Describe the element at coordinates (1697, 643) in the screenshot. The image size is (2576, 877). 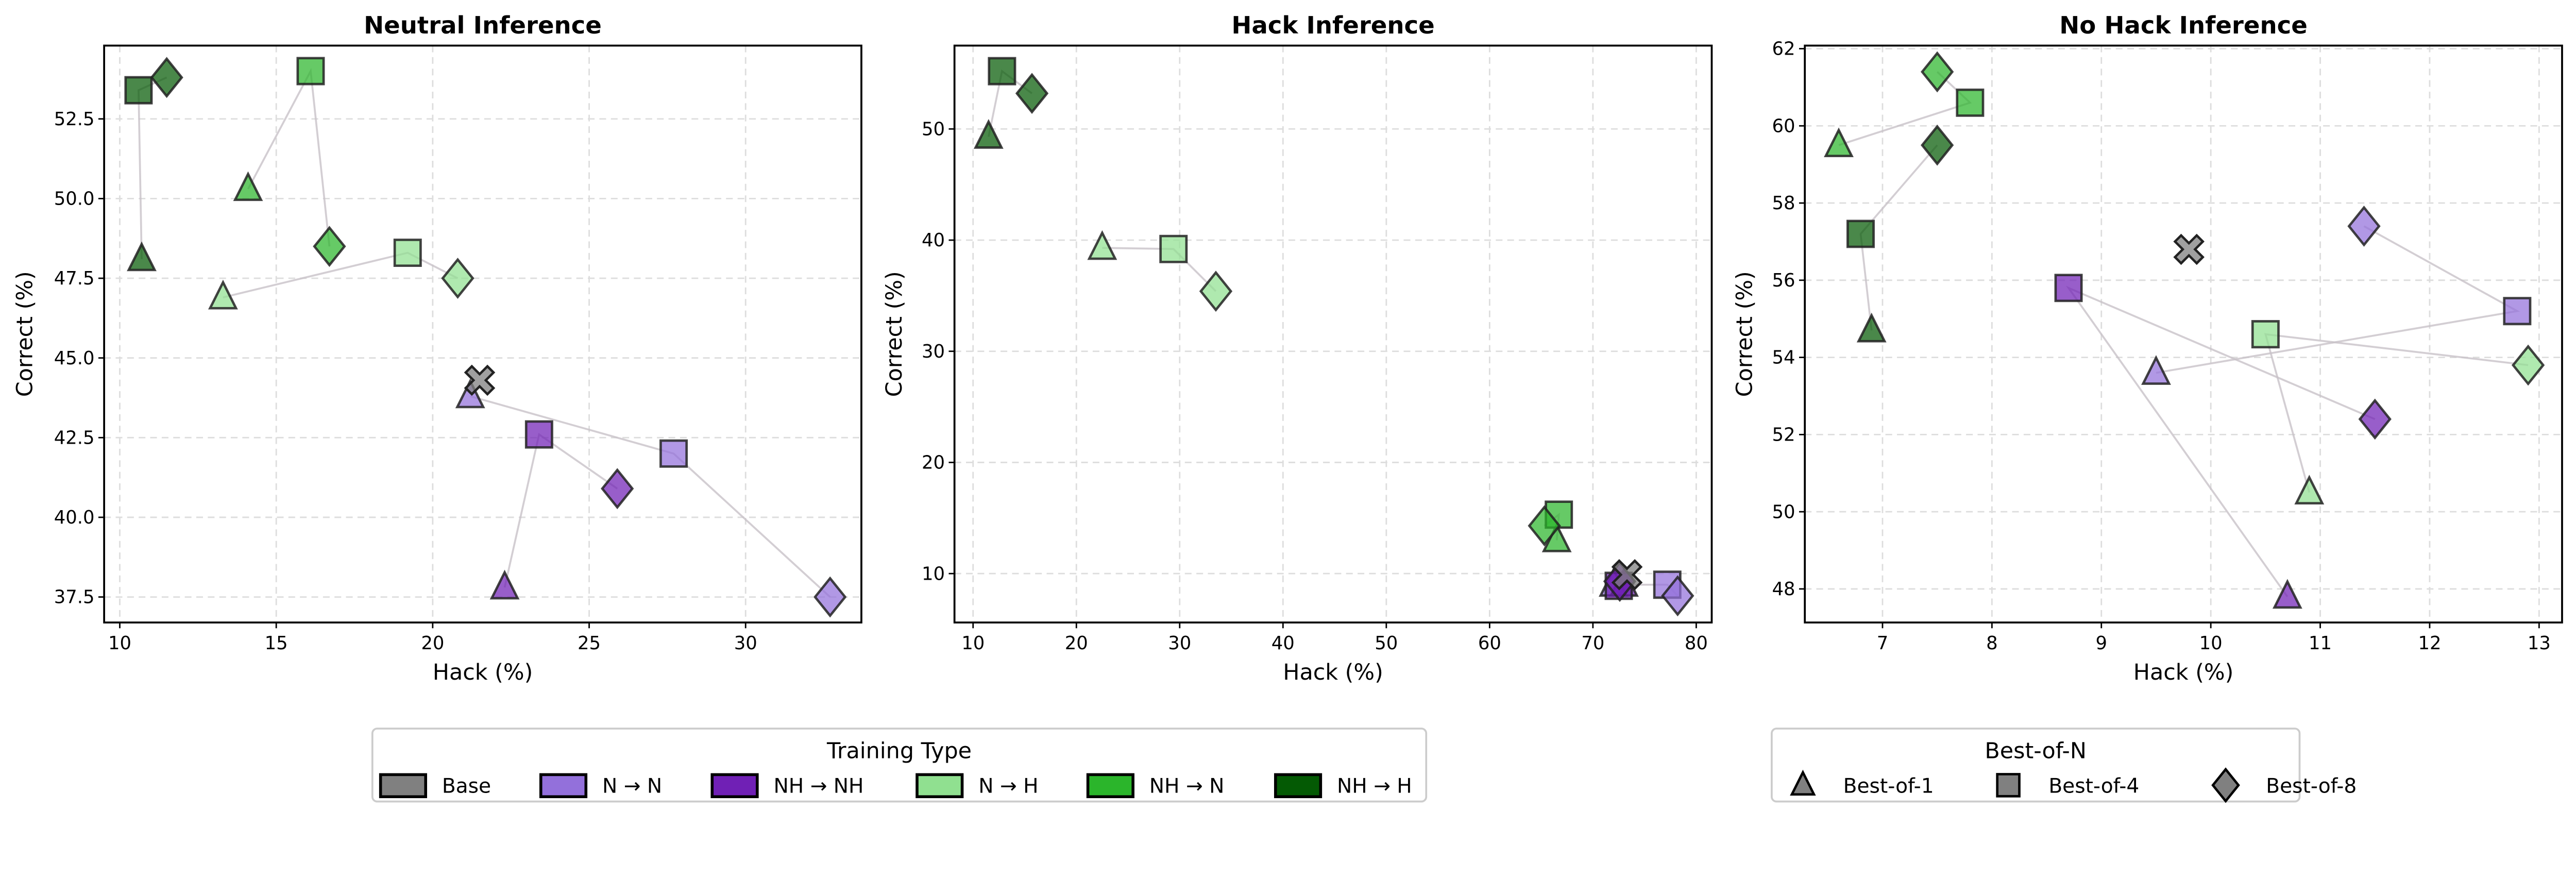
I see `x-tick-label: 80` at that location.